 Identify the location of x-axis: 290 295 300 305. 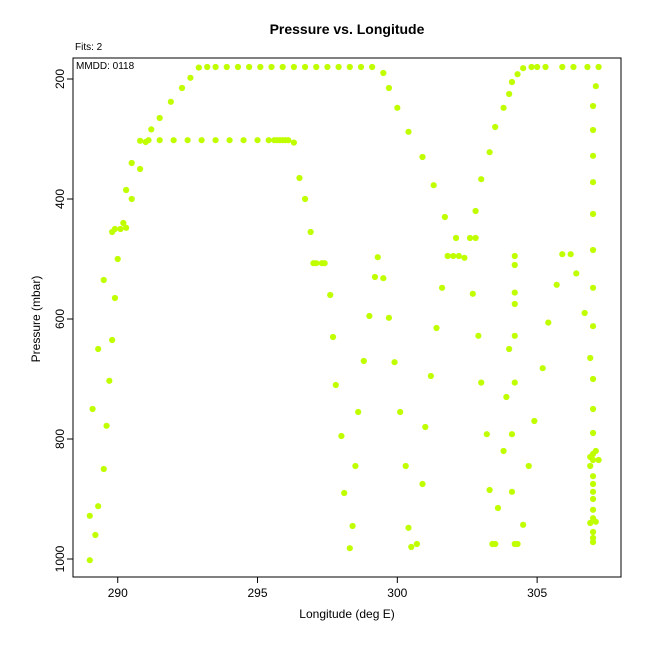
(327, 588).